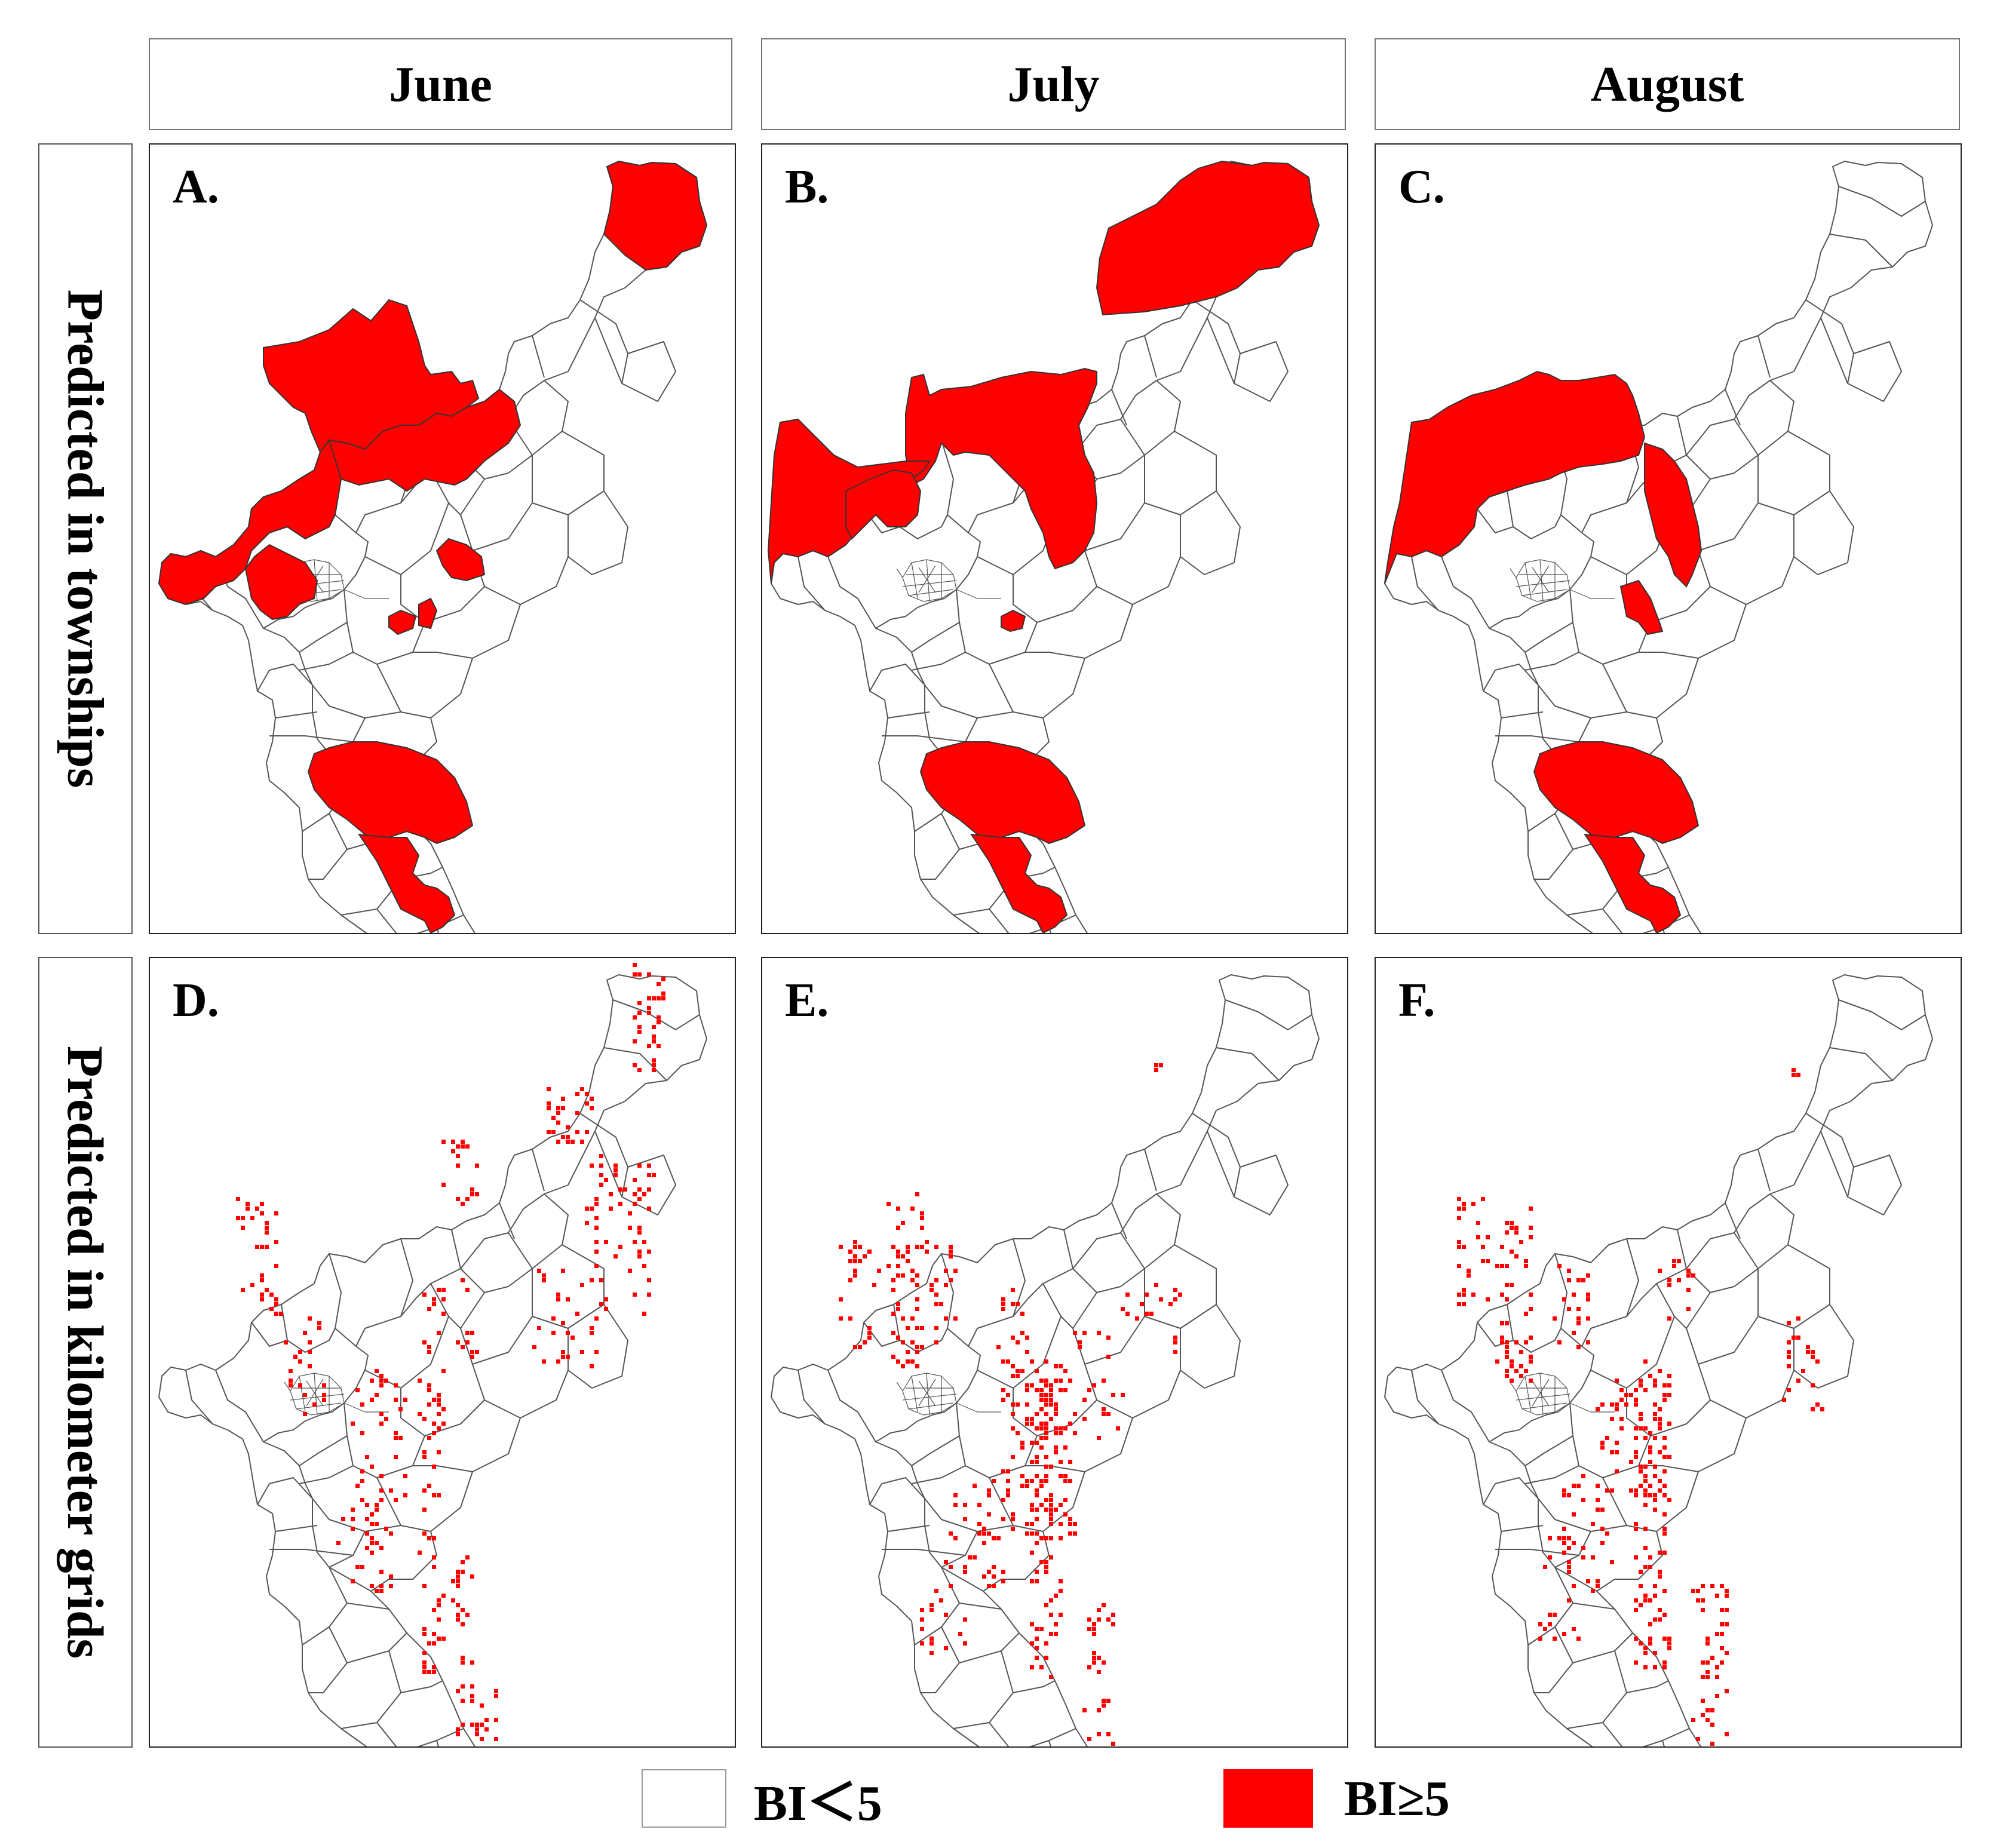 This screenshot has width=1997, height=1848. What do you see at coordinates (1053, 84) in the screenshot?
I see `column-header-july: July` at bounding box center [1053, 84].